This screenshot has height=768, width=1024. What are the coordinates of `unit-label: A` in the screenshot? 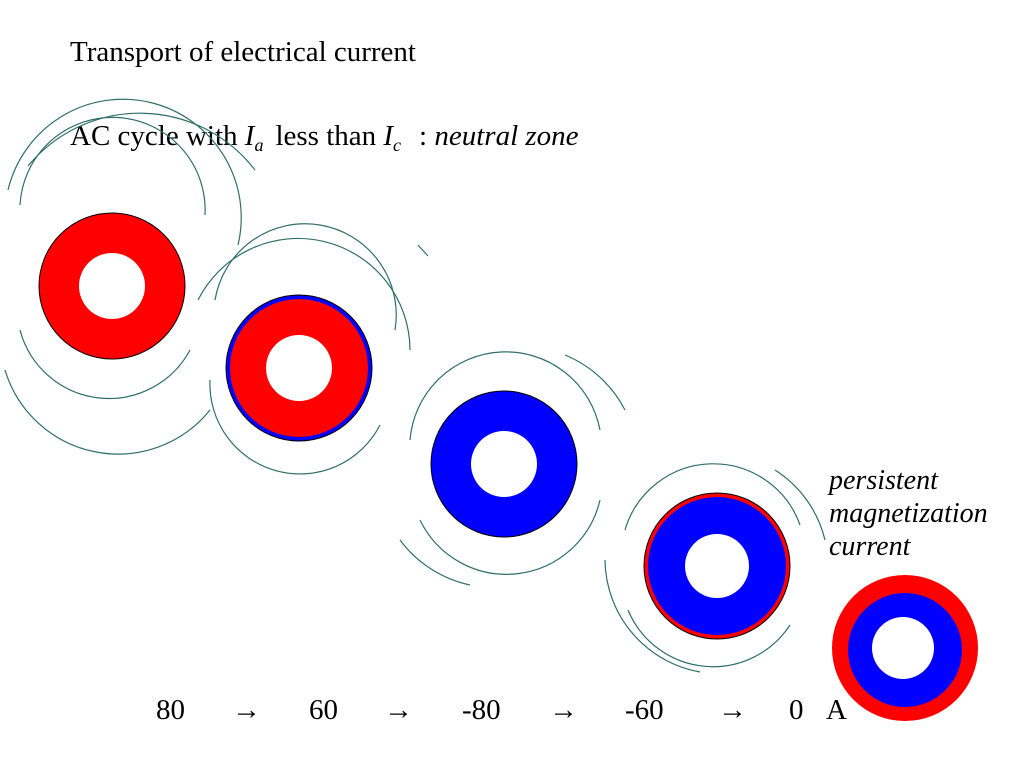 It's located at (836, 710).